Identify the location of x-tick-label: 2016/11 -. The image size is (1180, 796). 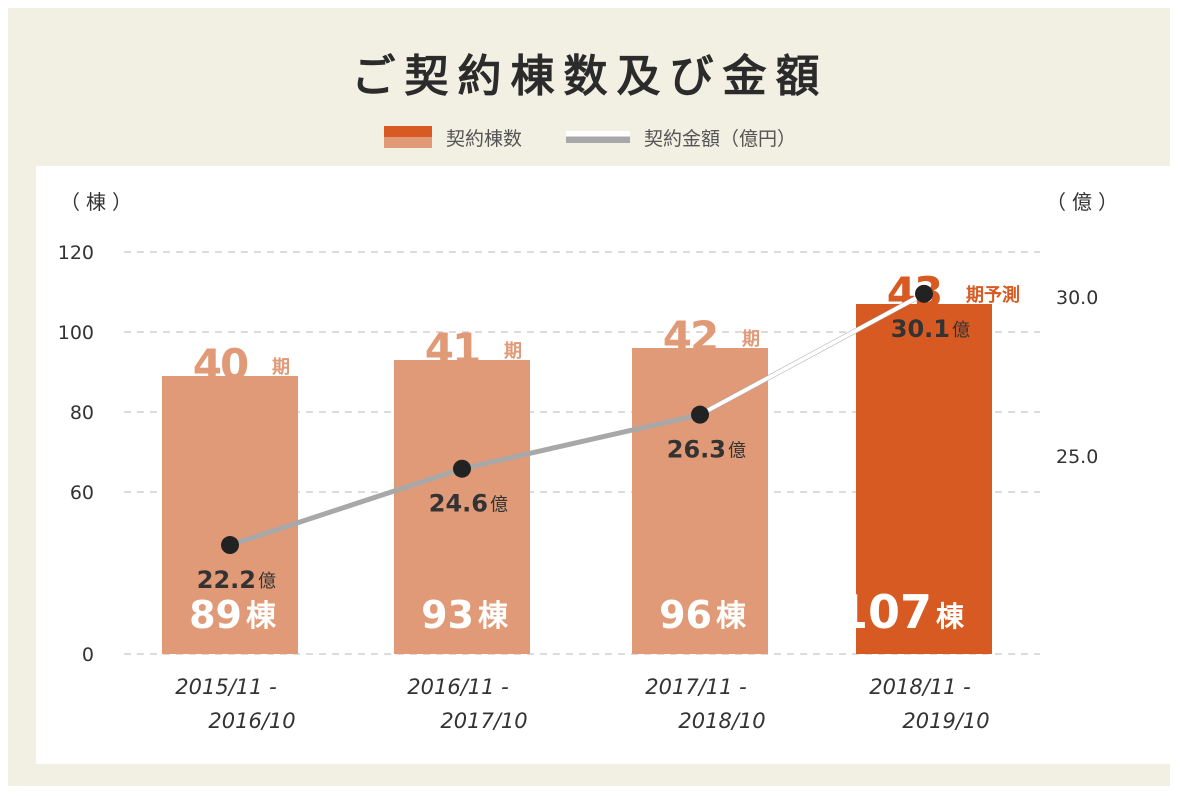
(458, 687).